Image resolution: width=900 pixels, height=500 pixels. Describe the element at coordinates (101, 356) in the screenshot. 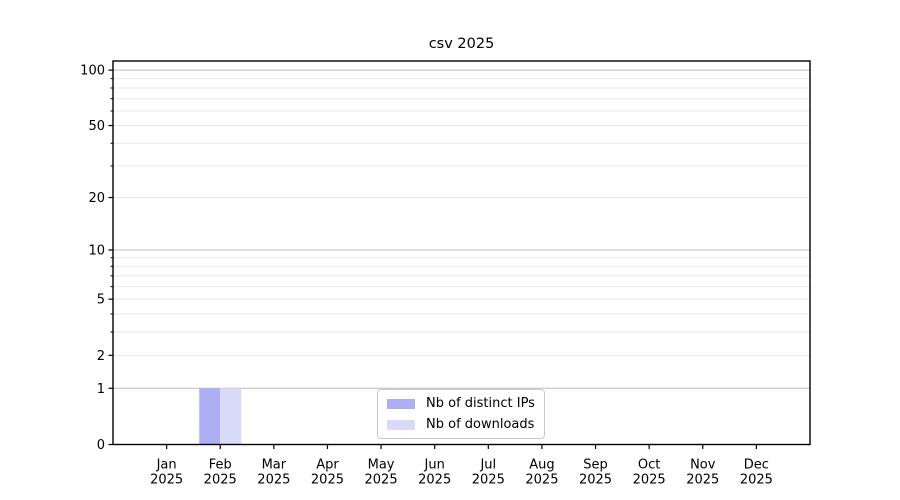

I see `y-tick-label: 2` at that location.